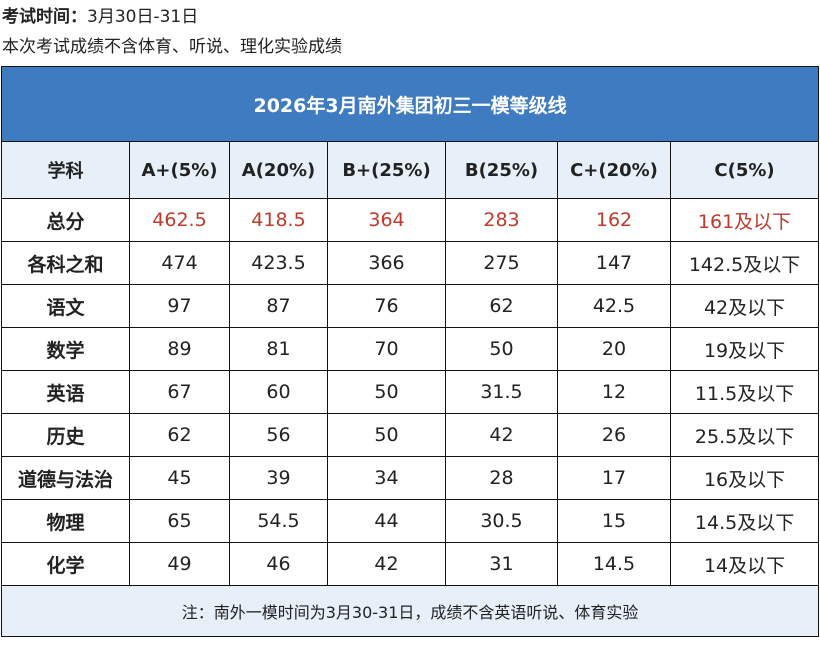 The height and width of the screenshot is (645, 820). I want to click on table-footnote: 注：南外一模时间为3月30-31日，成绩不含英语听说、体育实验, so click(410, 611).